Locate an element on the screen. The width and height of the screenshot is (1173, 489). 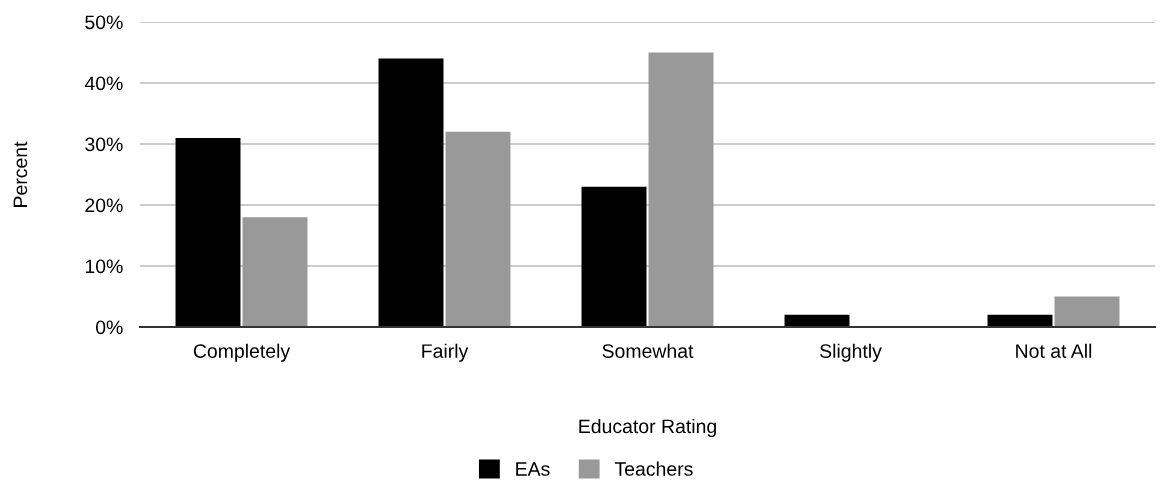
y-tick-label: 0% is located at coordinates (109, 327).